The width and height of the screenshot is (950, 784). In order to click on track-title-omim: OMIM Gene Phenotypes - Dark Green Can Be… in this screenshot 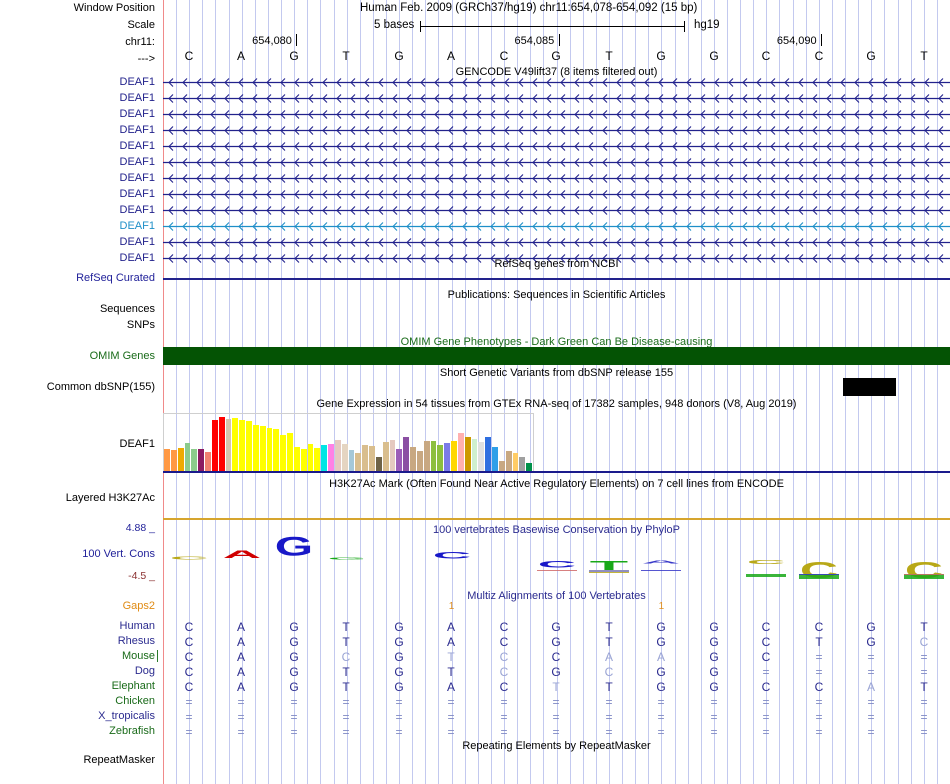, I will do `click(556, 342)`.